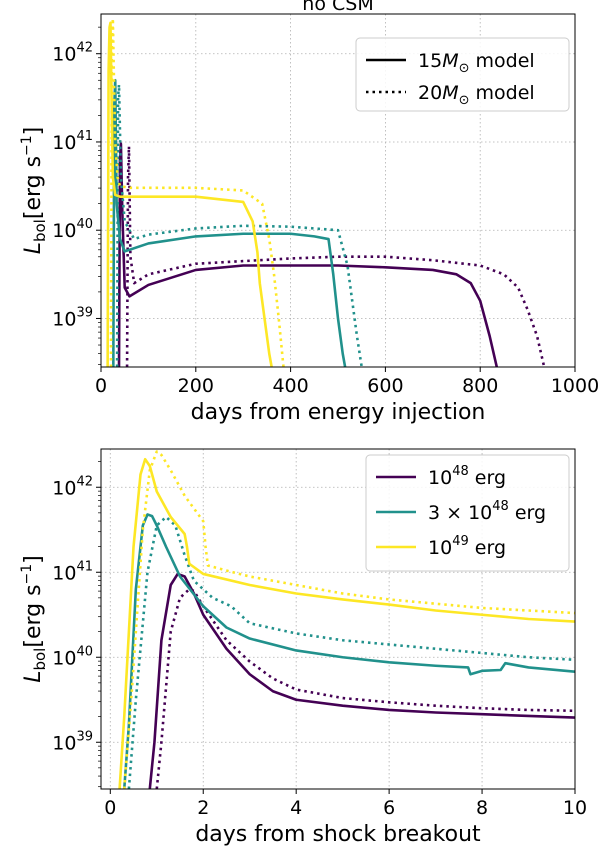 The width and height of the screenshot is (605, 852). I want to click on x-tick-label: 800, so click(480, 386).